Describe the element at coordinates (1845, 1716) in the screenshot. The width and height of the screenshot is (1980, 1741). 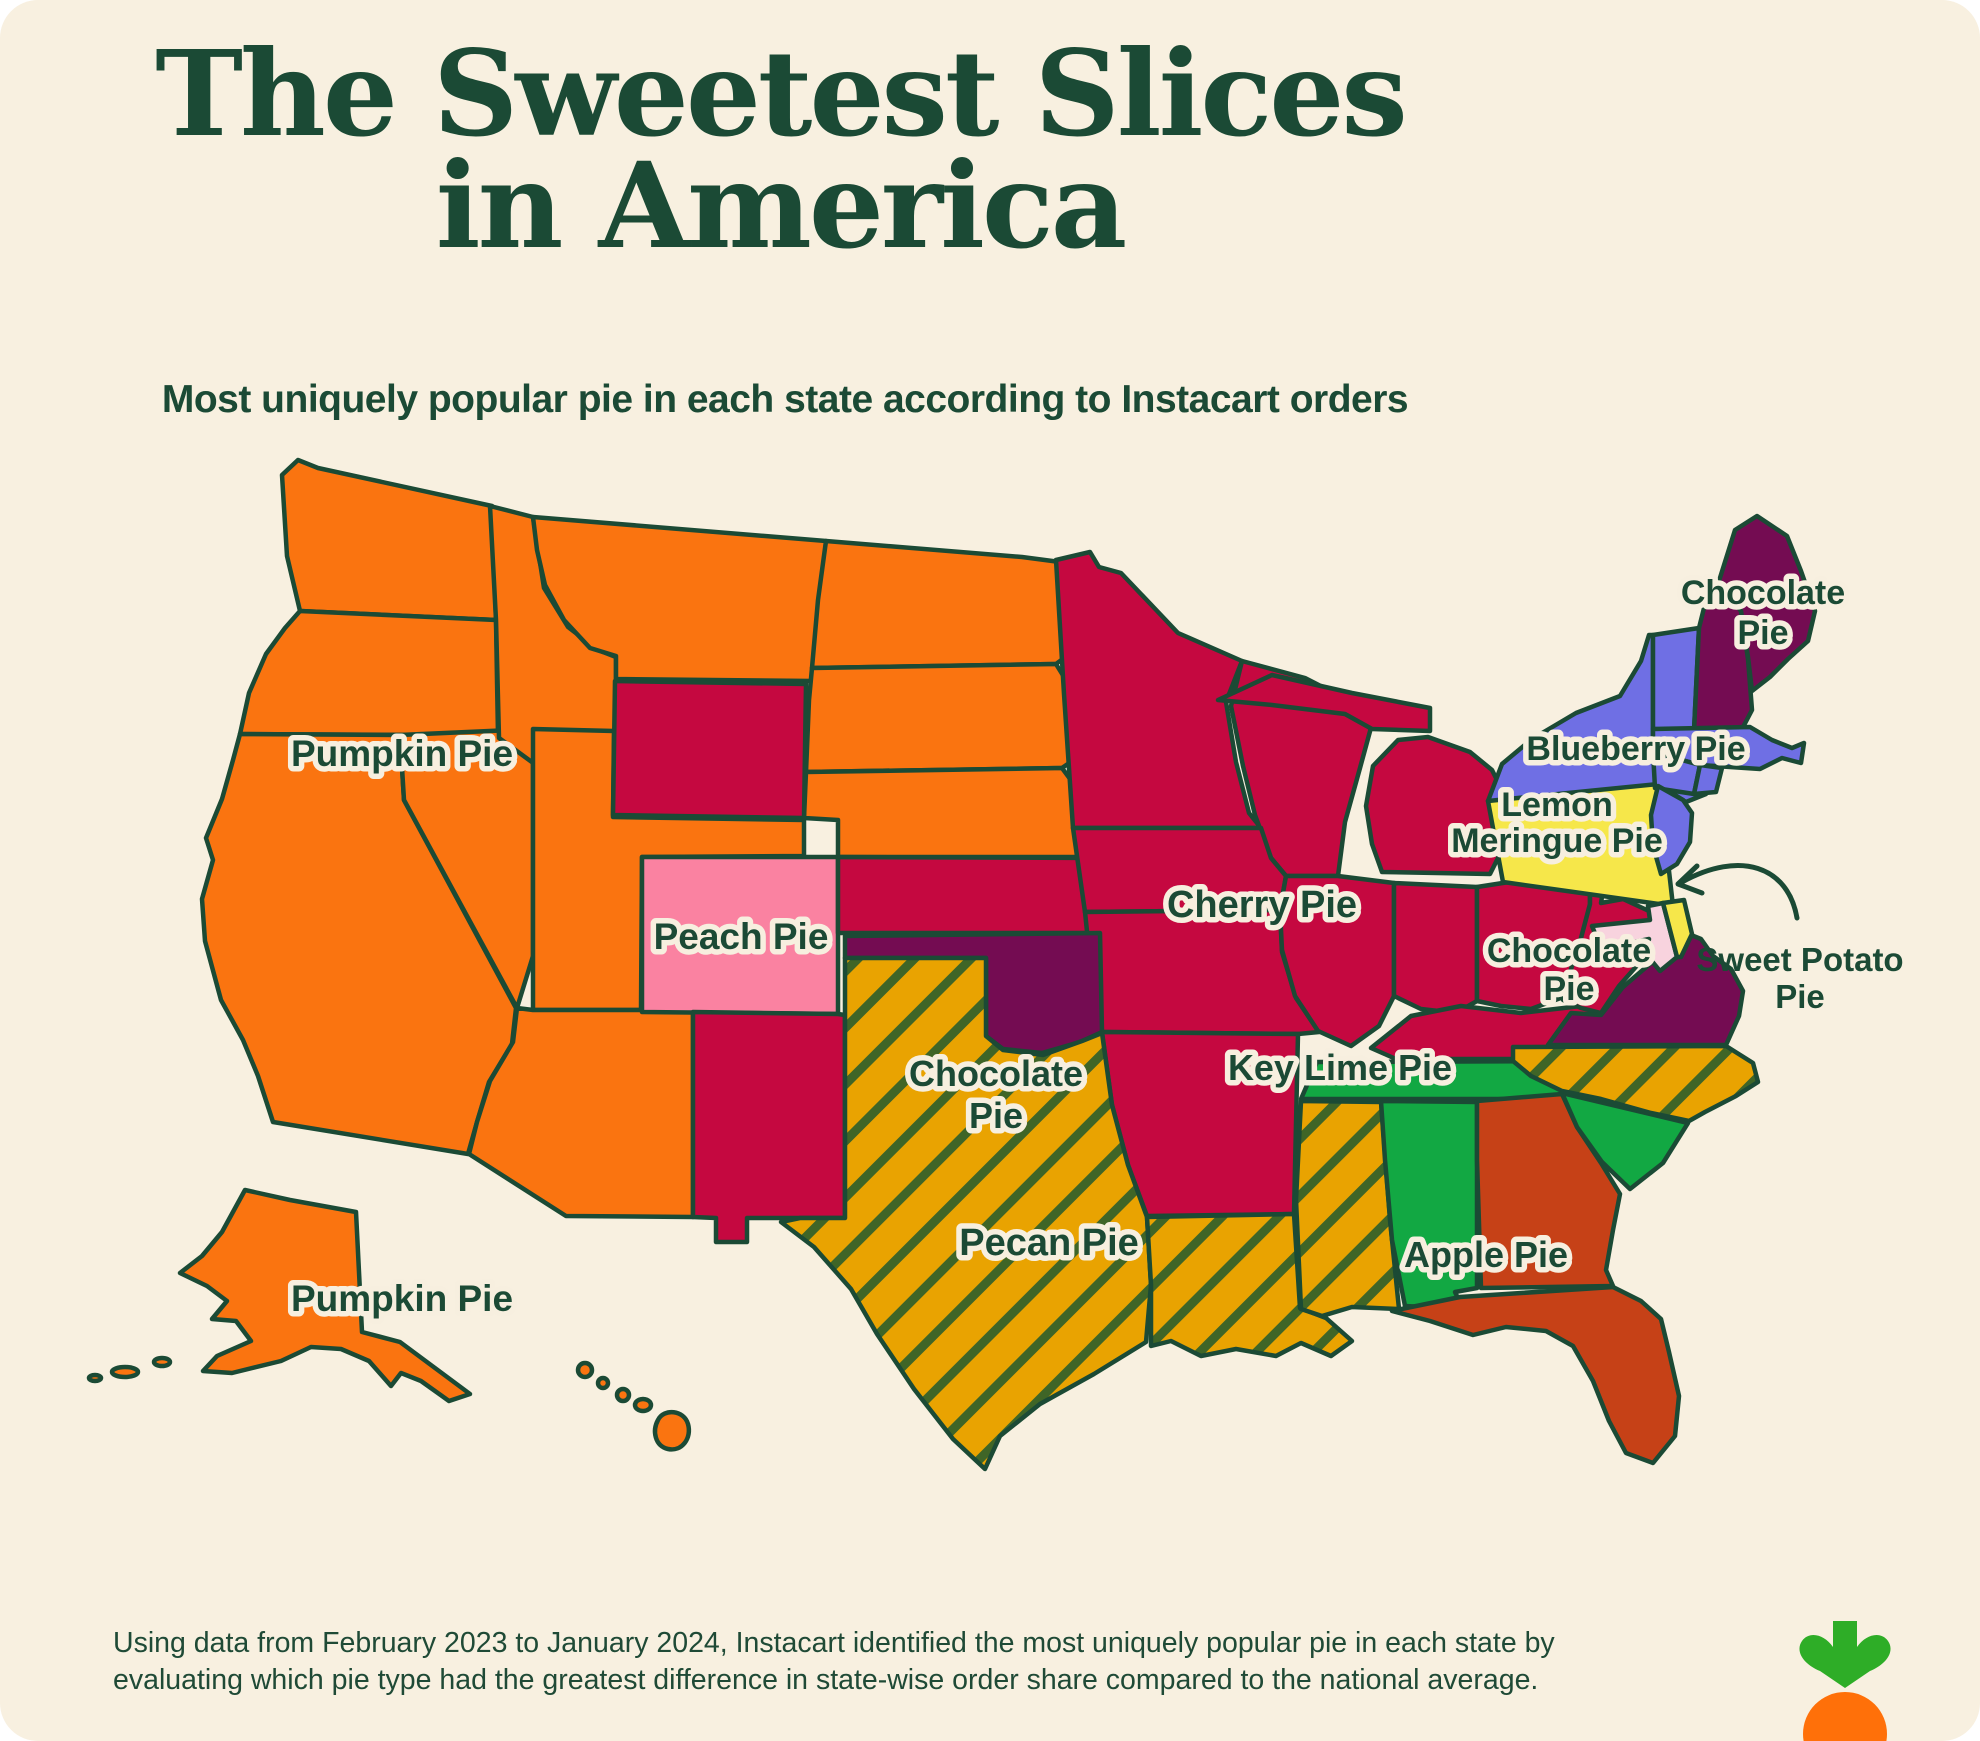
I see `carrot-body` at that location.